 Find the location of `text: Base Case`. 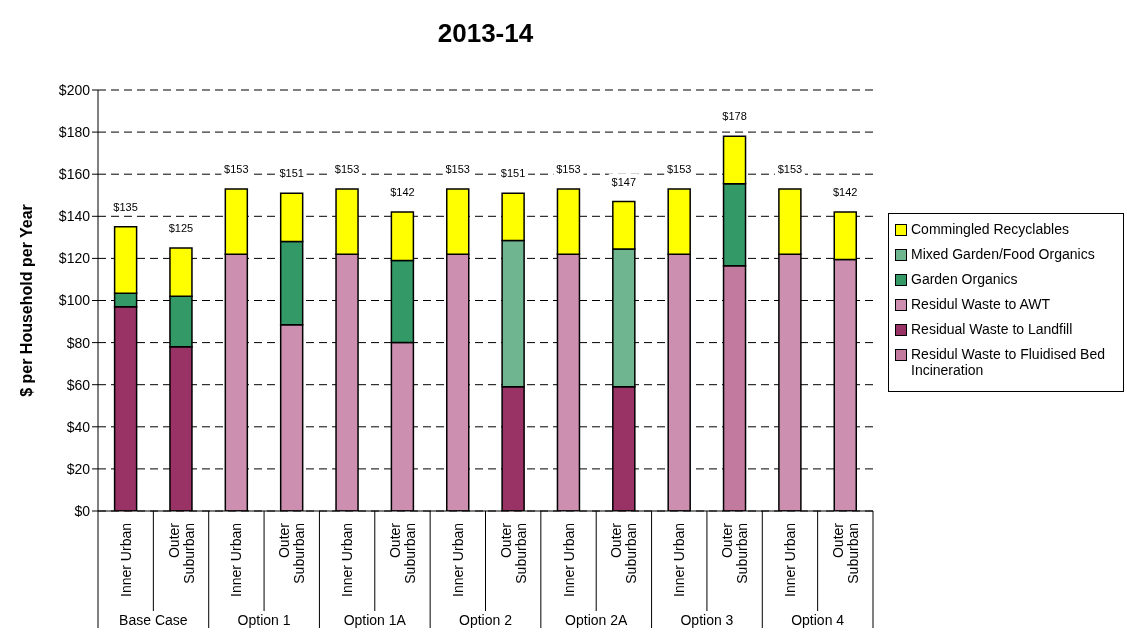

text: Base Case is located at coordinates (153, 620).